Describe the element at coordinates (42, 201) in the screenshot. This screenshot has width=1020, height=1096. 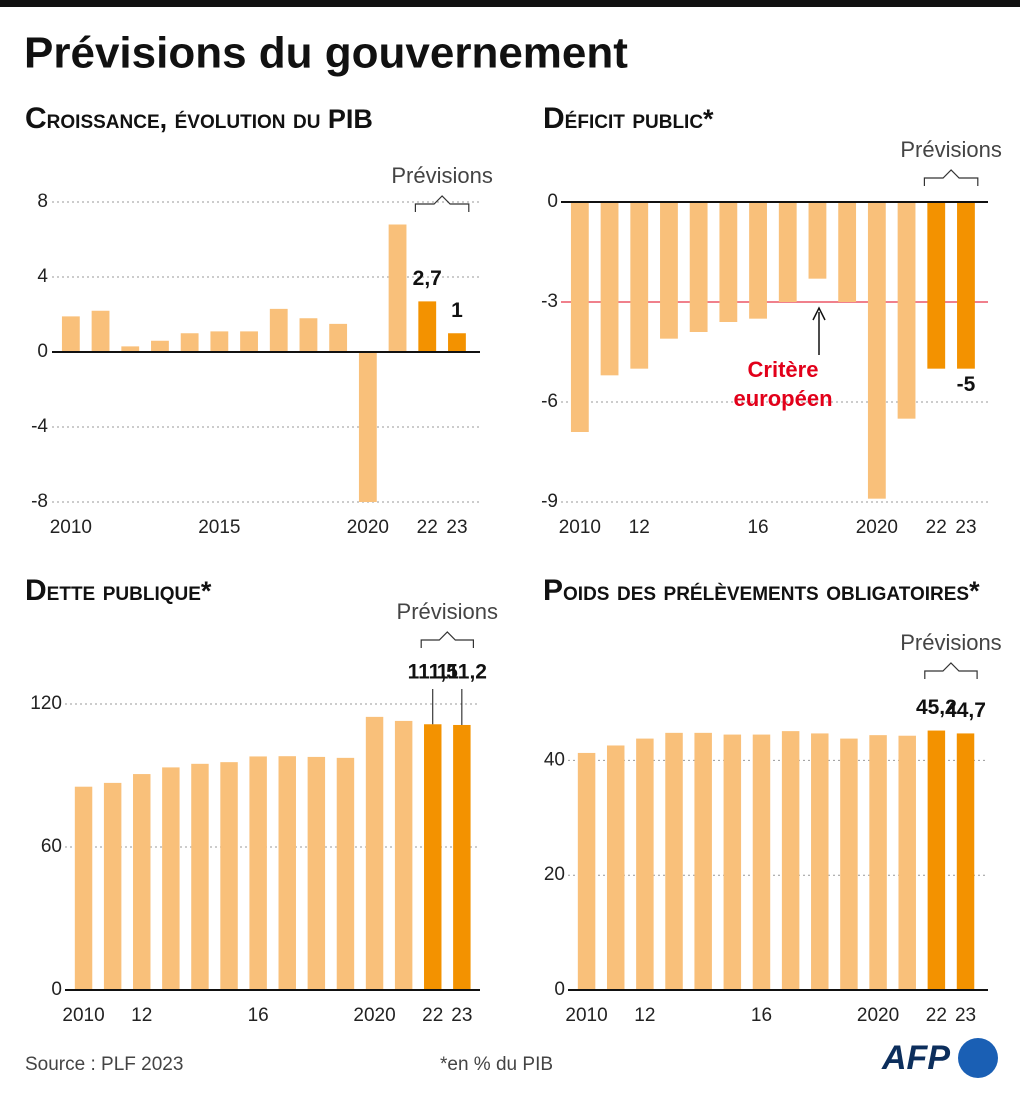
I see `y-tick-label: 8` at that location.